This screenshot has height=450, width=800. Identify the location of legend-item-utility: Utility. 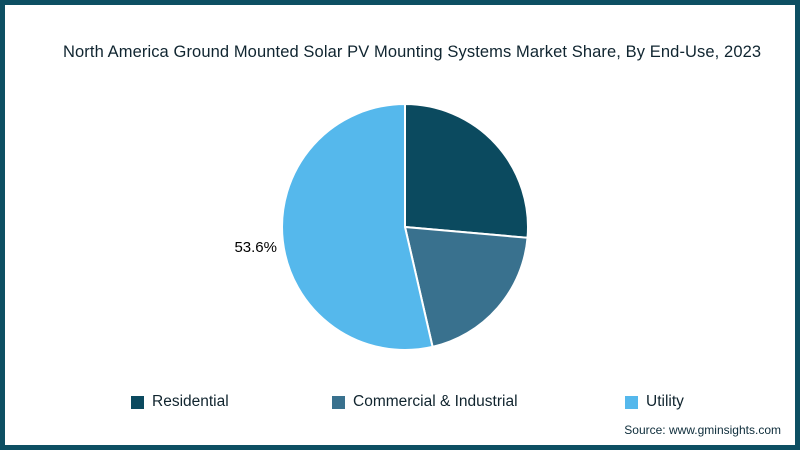
(654, 402).